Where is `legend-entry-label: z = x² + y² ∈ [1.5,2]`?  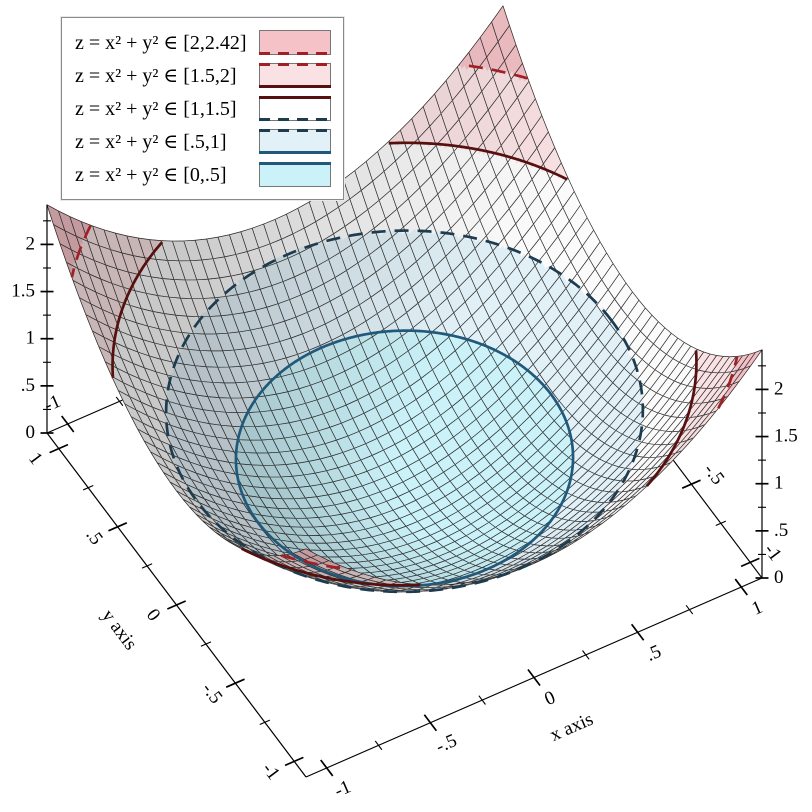
legend-entry-label: z = x² + y² ∈ [1.5,2] is located at coordinates (156, 76).